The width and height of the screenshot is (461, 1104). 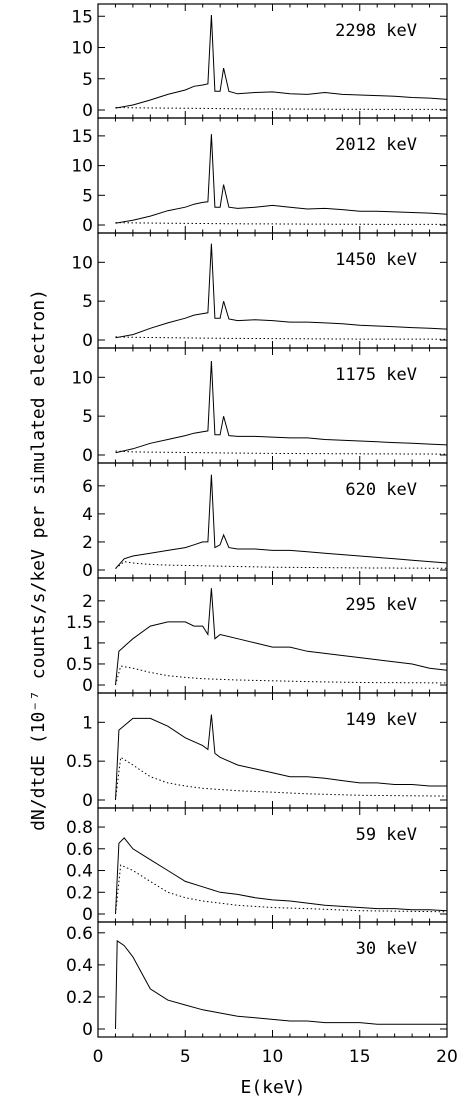 What do you see at coordinates (381, 605) in the screenshot?
I see `panel-energy-label: 295 keV` at bounding box center [381, 605].